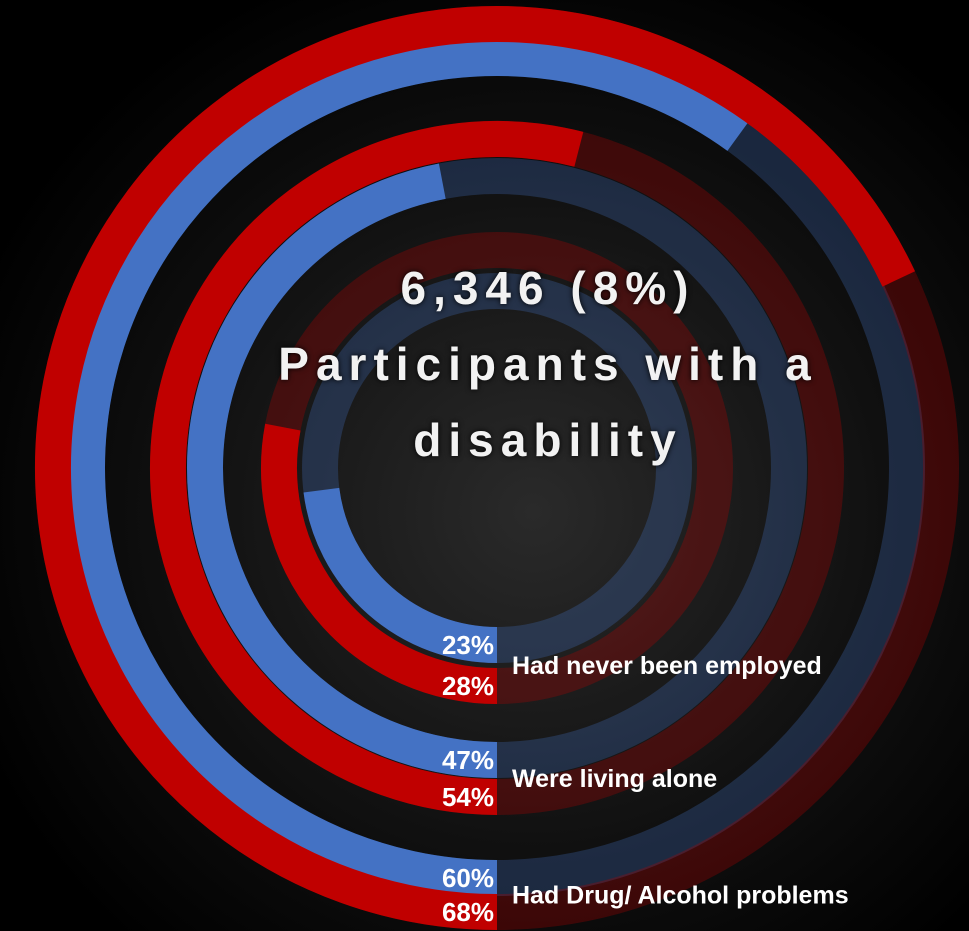  What do you see at coordinates (667, 666) in the screenshot?
I see `category-label: Had never been employed` at bounding box center [667, 666].